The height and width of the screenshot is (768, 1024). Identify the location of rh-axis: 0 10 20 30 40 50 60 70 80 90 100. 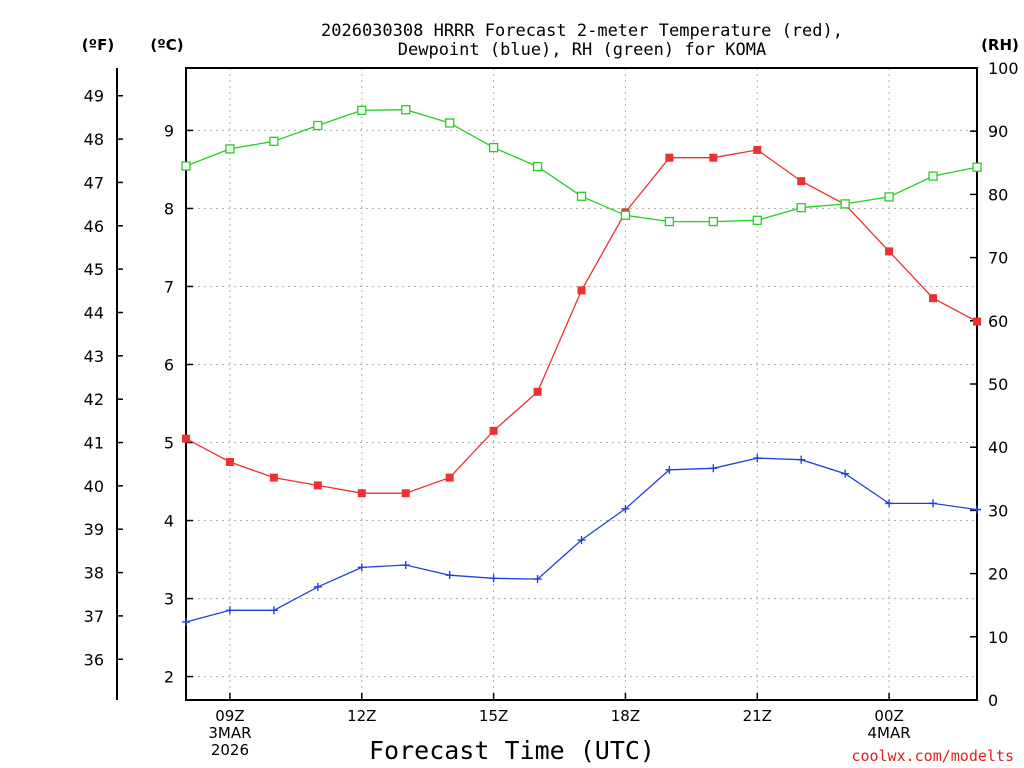
(994, 384).